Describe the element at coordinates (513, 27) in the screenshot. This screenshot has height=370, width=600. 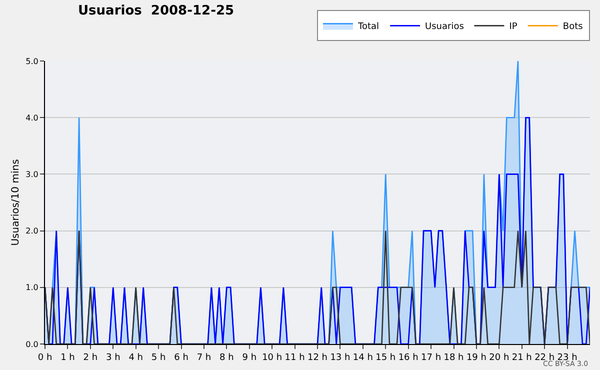
I see `legend-label: IP` at that location.